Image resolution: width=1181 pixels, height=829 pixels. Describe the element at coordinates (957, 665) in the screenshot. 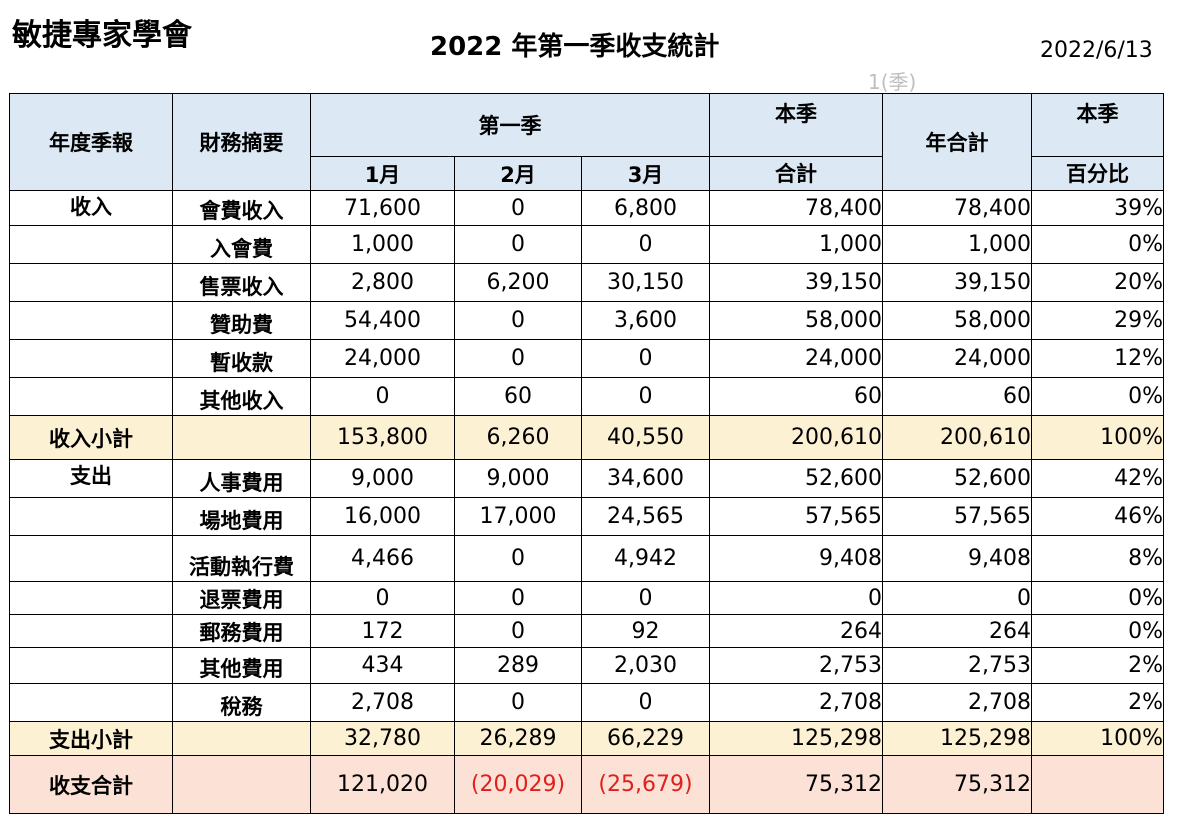

I see `cell-ytotal: 2,753` at that location.